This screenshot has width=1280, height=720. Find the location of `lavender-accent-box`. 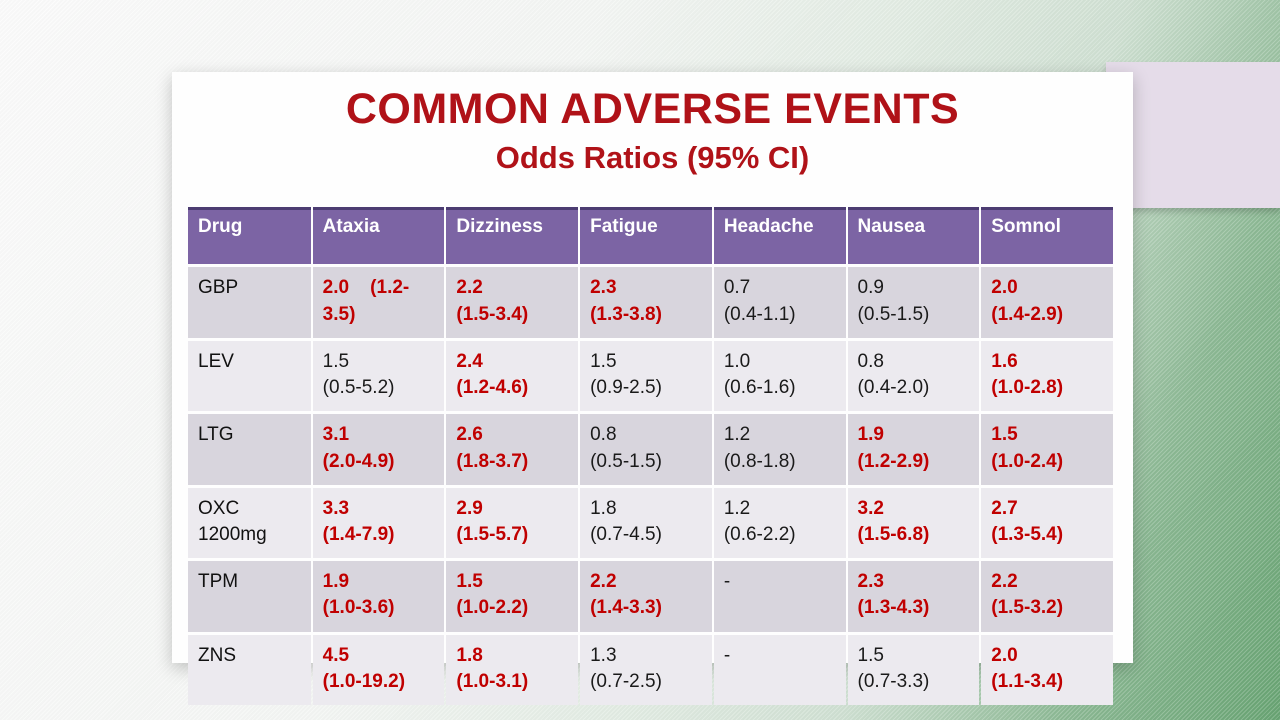

lavender-accent-box is located at coordinates (1193, 135).